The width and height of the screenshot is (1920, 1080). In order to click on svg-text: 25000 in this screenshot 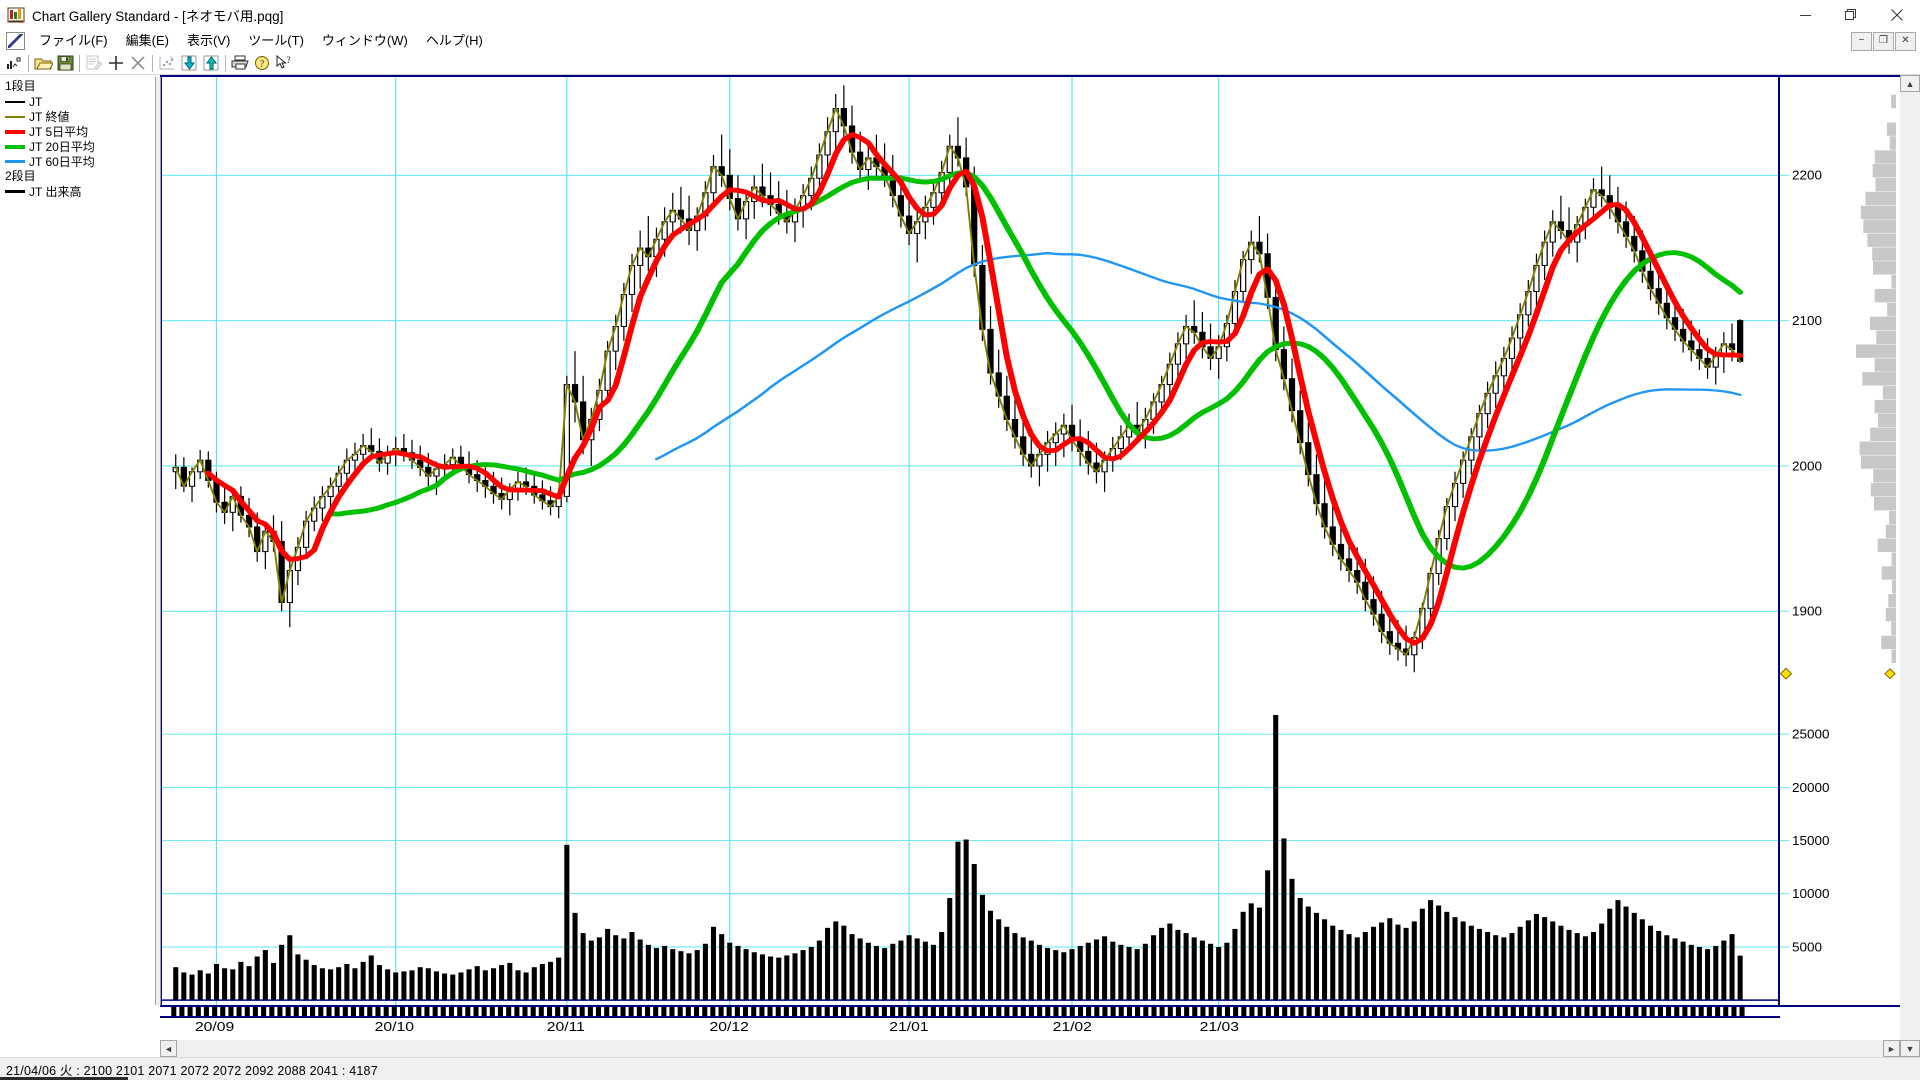, I will do `click(1811, 734)`.